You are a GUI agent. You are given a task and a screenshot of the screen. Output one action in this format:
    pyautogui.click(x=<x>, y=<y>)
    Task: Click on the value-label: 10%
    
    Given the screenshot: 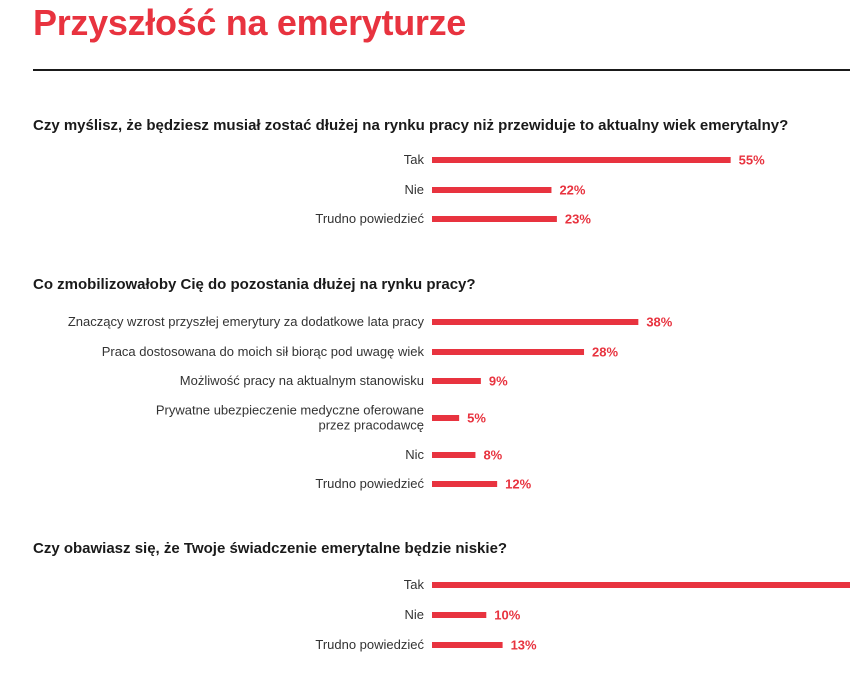 What is the action you would take?
    pyautogui.click(x=507, y=615)
    